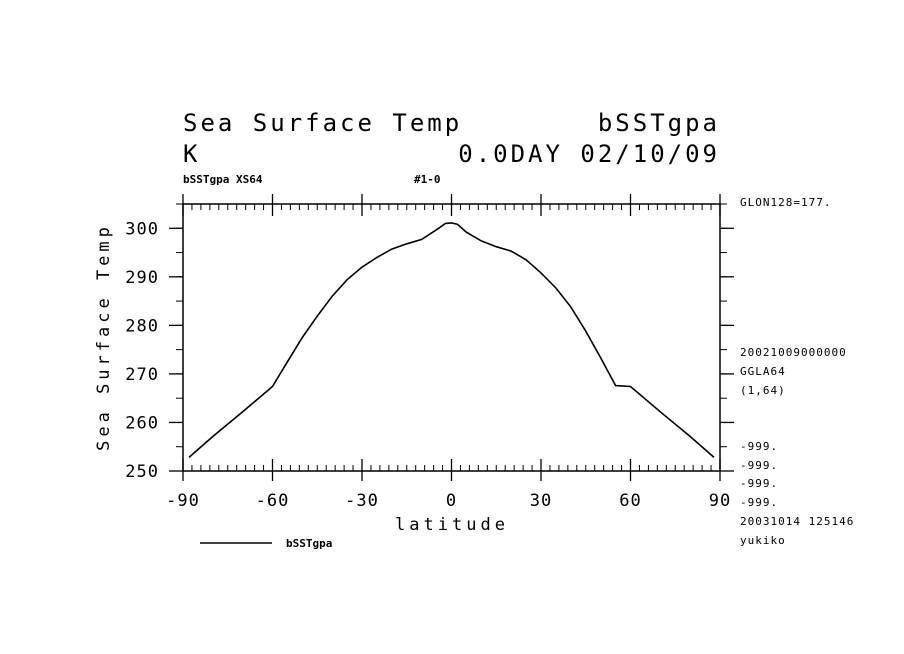 The image size is (904, 654). I want to click on x-tick-label: -90, so click(183, 501).